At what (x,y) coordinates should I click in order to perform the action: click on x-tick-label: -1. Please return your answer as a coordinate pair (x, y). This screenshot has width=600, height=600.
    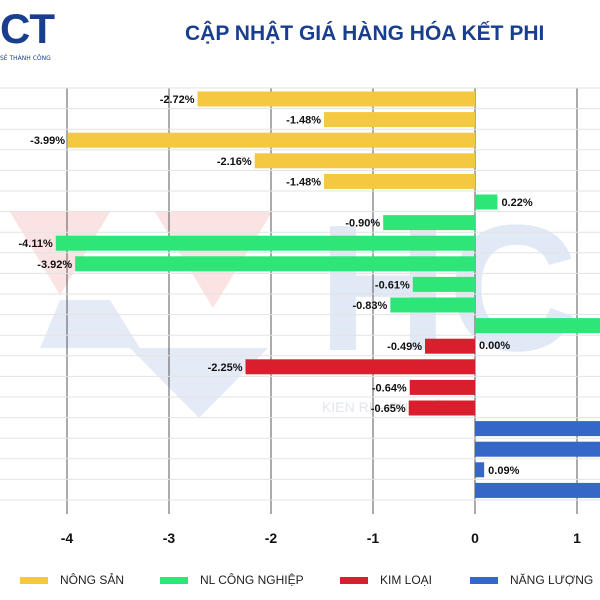
    Looking at the image, I should click on (373, 538).